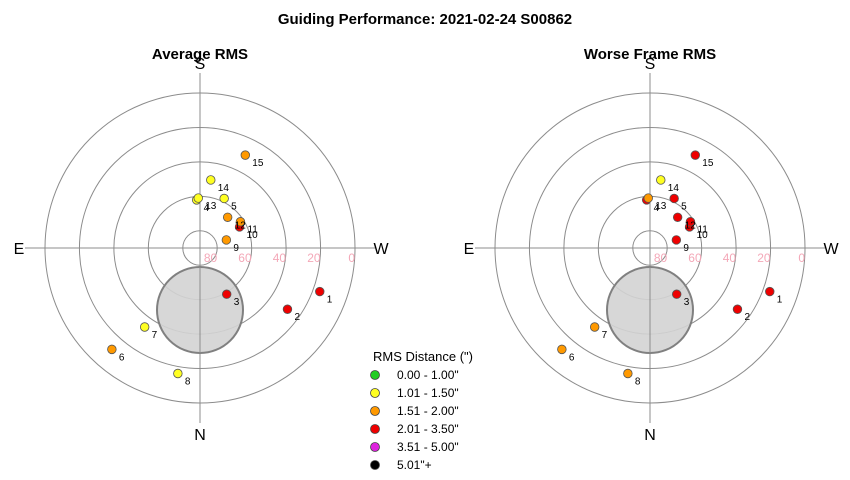  I want to click on figure-title: Guiding Performance: 2021-02-24 S00862, so click(425, 19).